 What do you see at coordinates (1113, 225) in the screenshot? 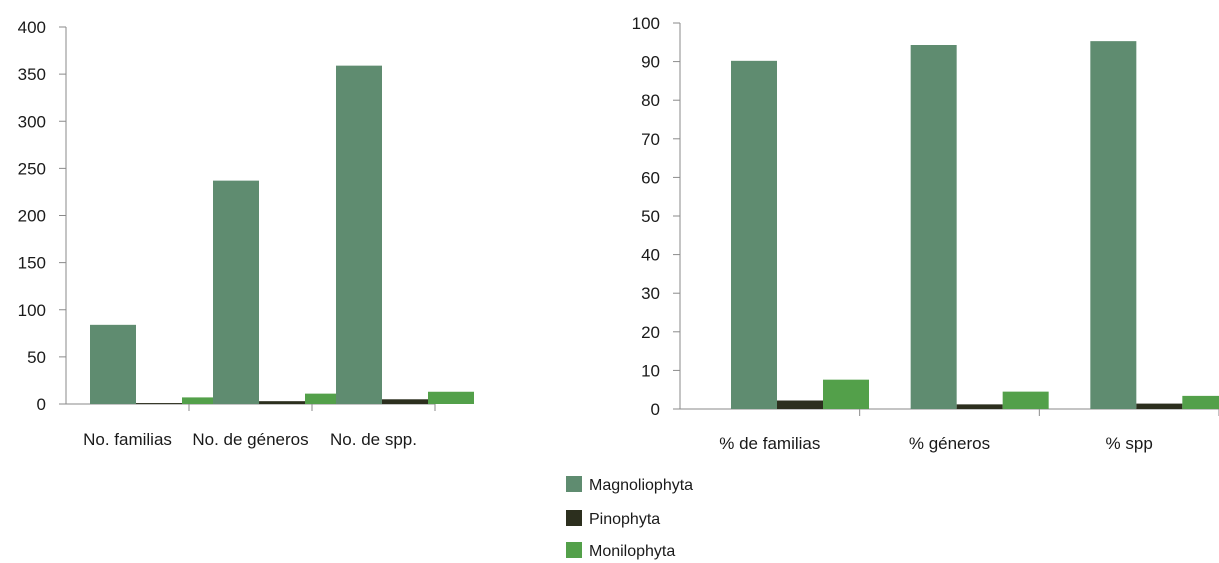
I see `bar-magnoliophyta-spp` at bounding box center [1113, 225].